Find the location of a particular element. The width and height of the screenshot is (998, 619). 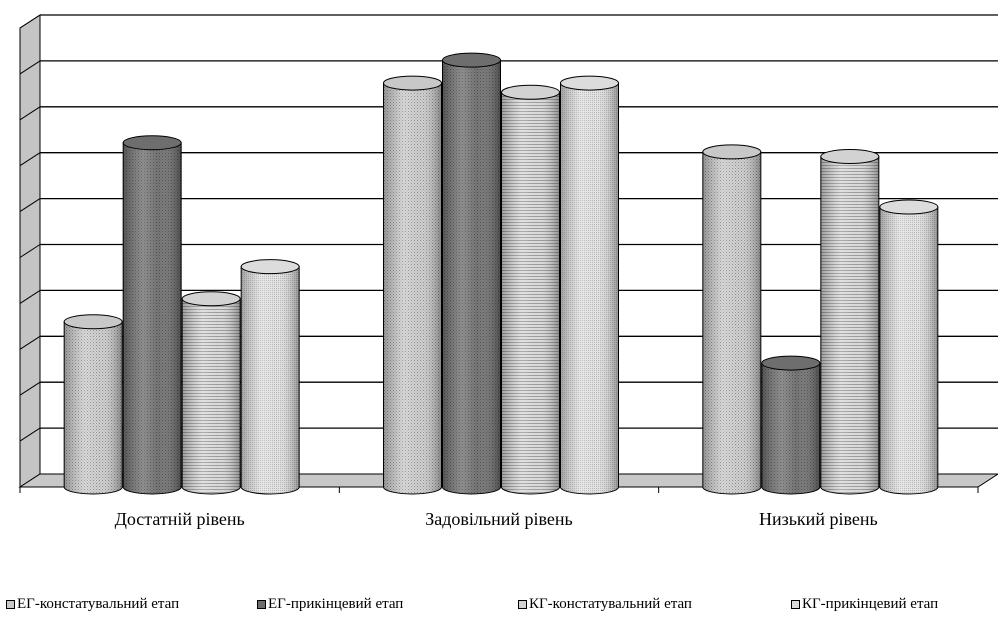

legend-label: ЕГ-констатувальний етап is located at coordinates (98, 604).